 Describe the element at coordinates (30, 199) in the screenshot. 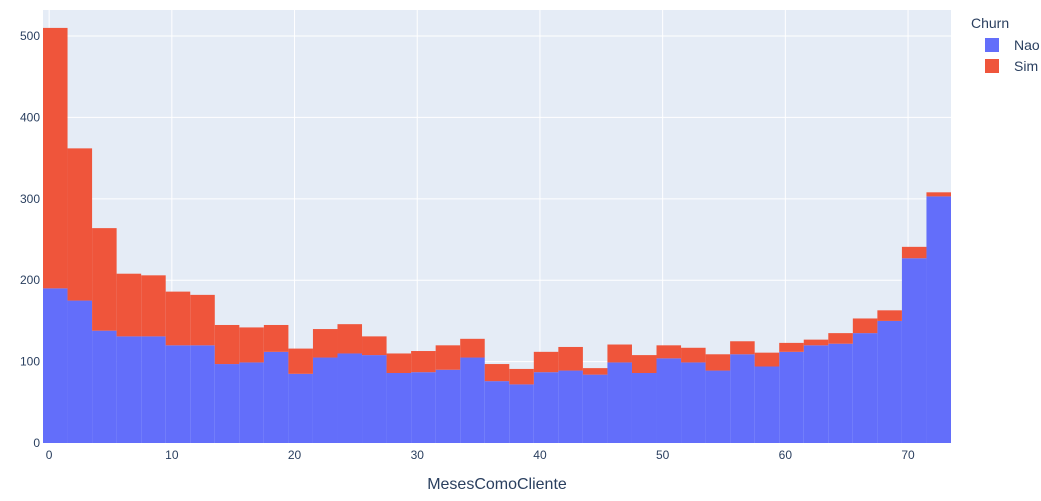

I see `y-tick-label: 300` at that location.